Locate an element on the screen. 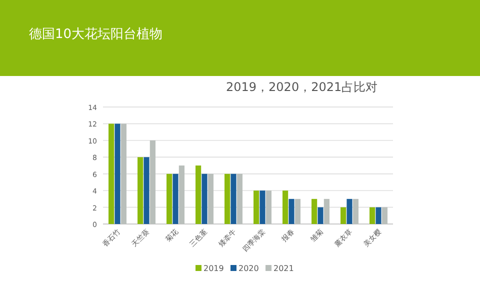  chart-subtitle: 2019，2020，2021占比对 is located at coordinates (302, 87).